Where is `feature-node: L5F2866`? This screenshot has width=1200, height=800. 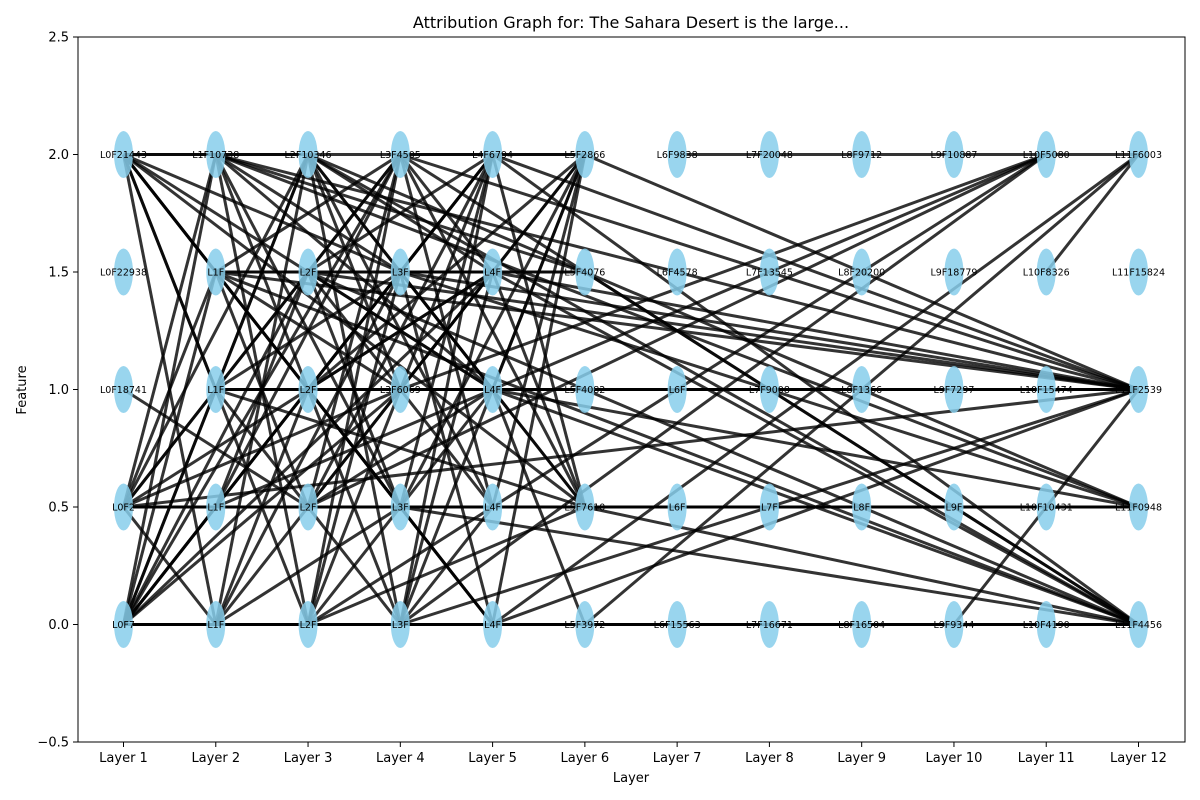 feature-node: L5F2866 is located at coordinates (584, 154).